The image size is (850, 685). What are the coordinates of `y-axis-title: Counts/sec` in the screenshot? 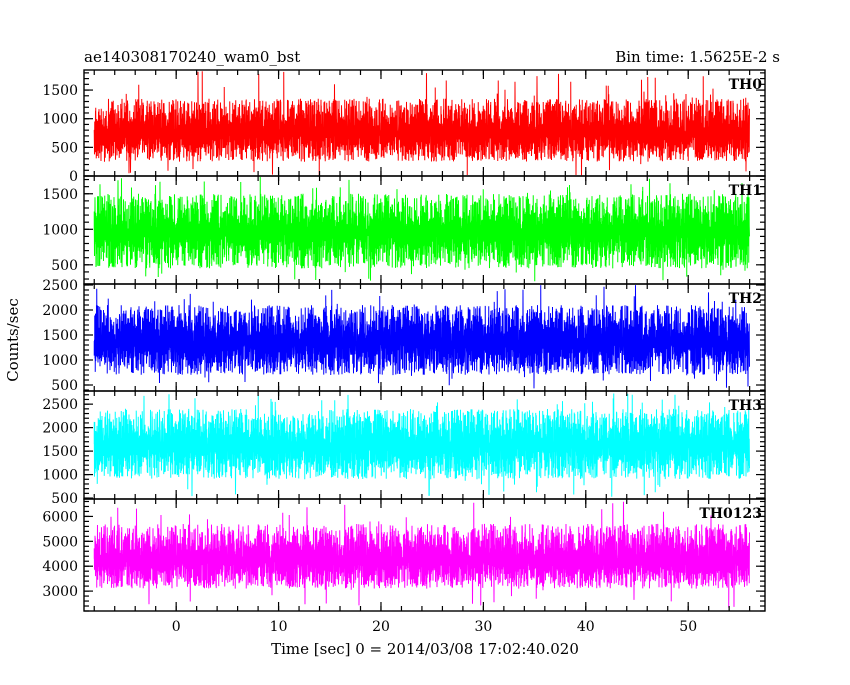 It's located at (13, 340).